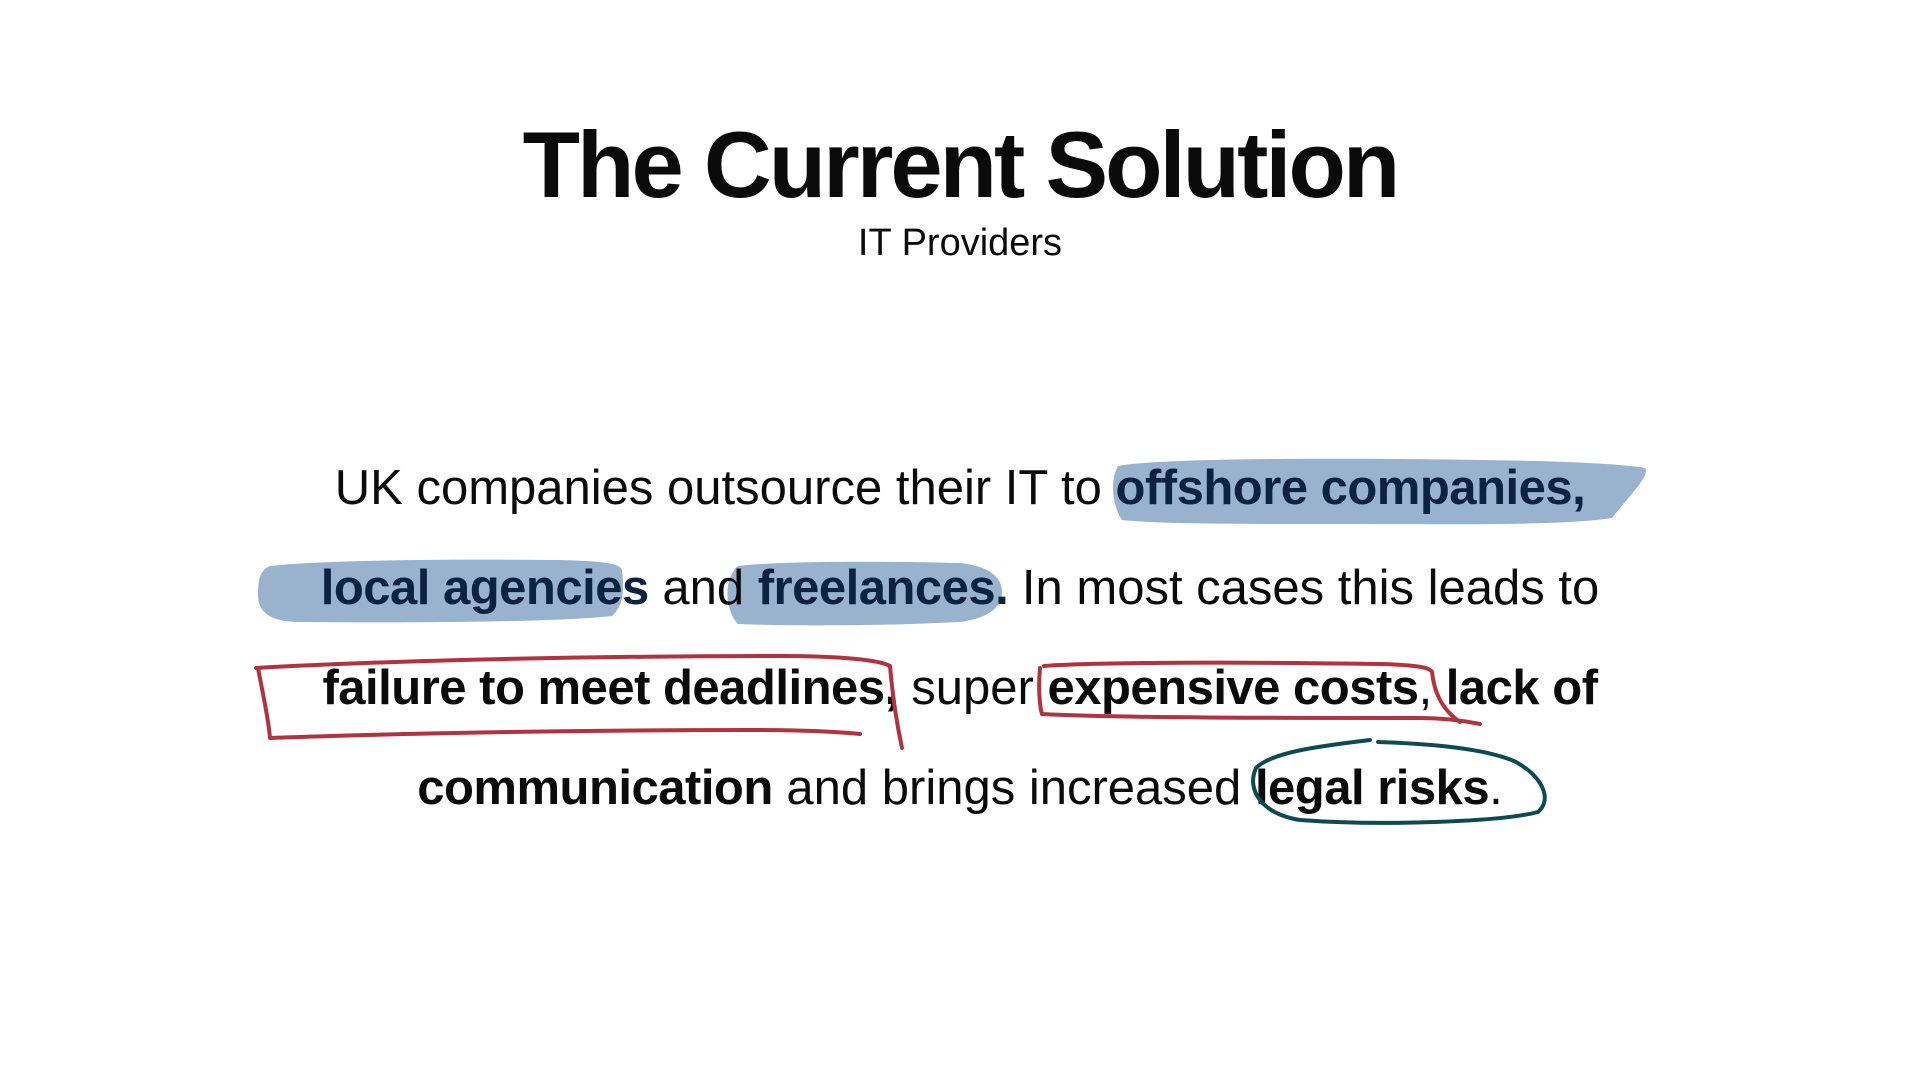  Describe the element at coordinates (1350, 488) in the screenshot. I see `highlighted-phrase: offshore companies,` at that location.